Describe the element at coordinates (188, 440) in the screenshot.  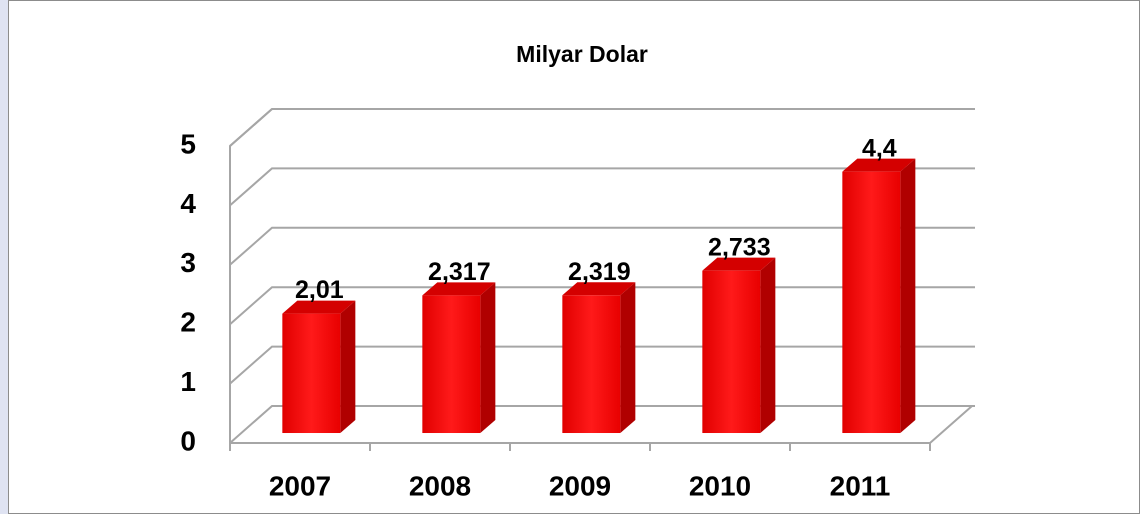
I see `y-tick-label: 0` at that location.